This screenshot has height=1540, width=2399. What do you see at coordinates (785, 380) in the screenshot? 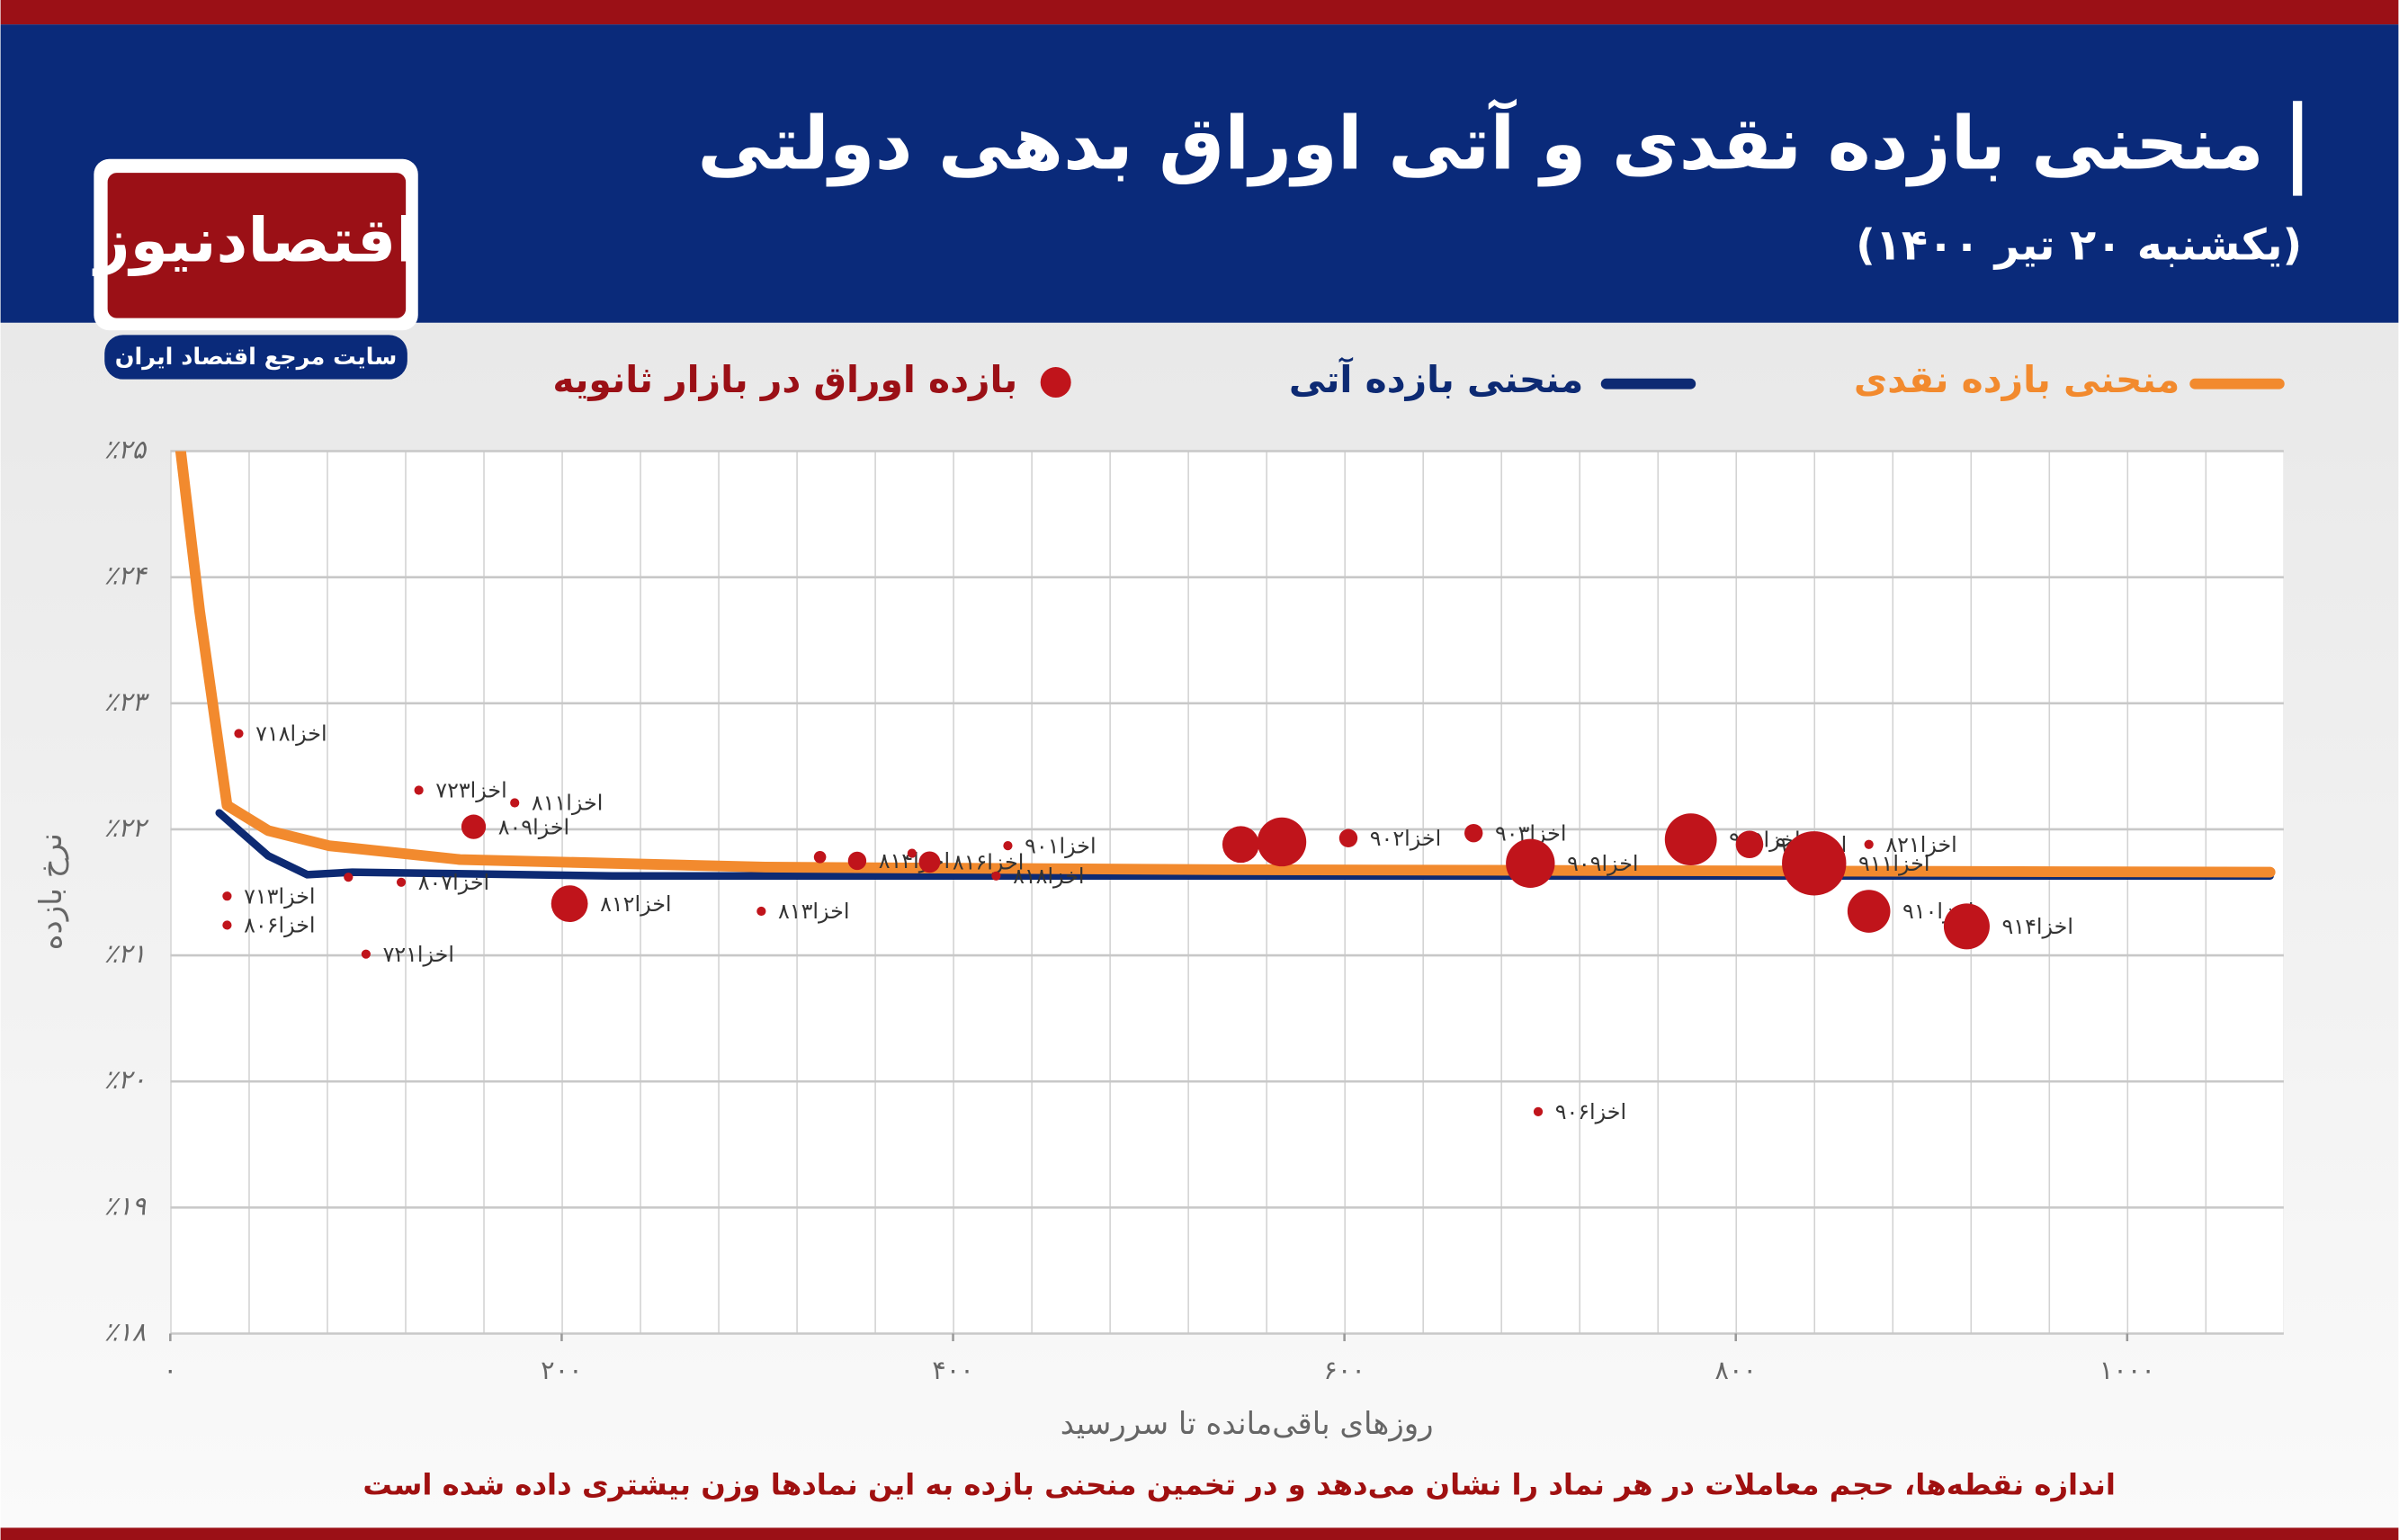
I see `legend-label: بازده اوراق در بازار ثانویه` at bounding box center [785, 380].